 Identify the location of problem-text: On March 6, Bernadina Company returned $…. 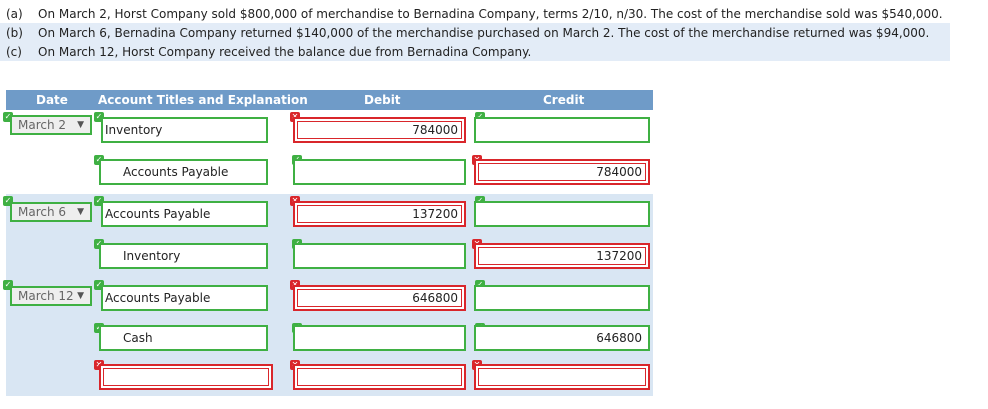
(484, 32).